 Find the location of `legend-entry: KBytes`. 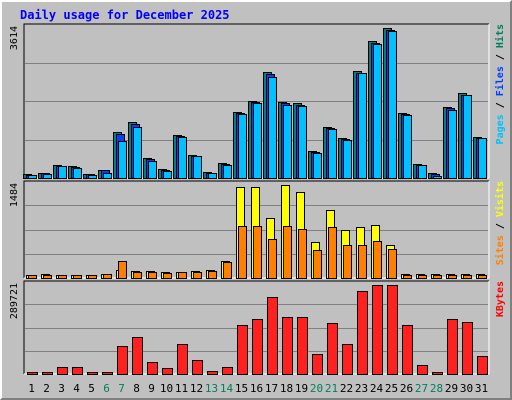

legend-entry: KBytes is located at coordinates (500, 299).